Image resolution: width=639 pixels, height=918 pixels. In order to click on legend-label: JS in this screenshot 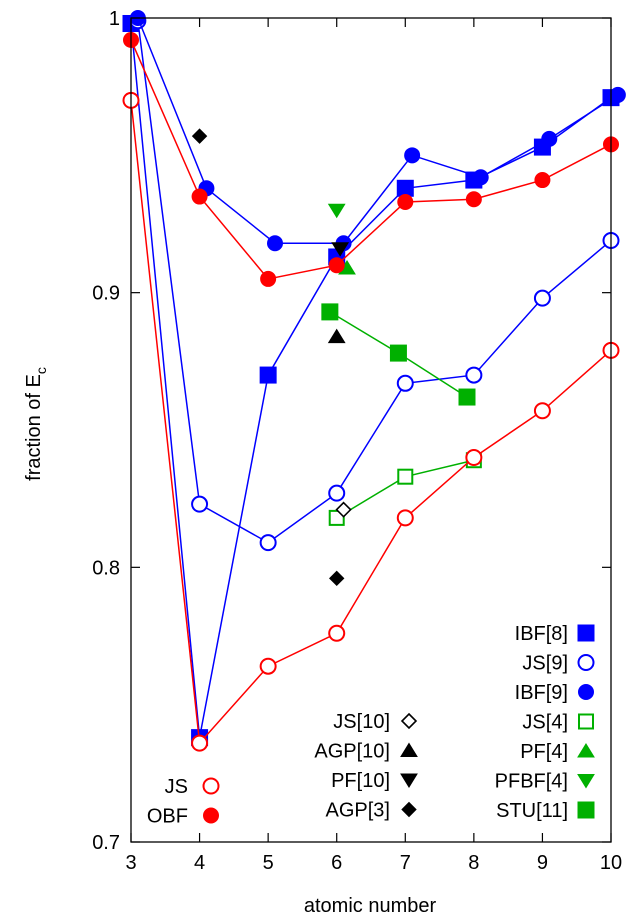, I will do `click(176, 787)`.